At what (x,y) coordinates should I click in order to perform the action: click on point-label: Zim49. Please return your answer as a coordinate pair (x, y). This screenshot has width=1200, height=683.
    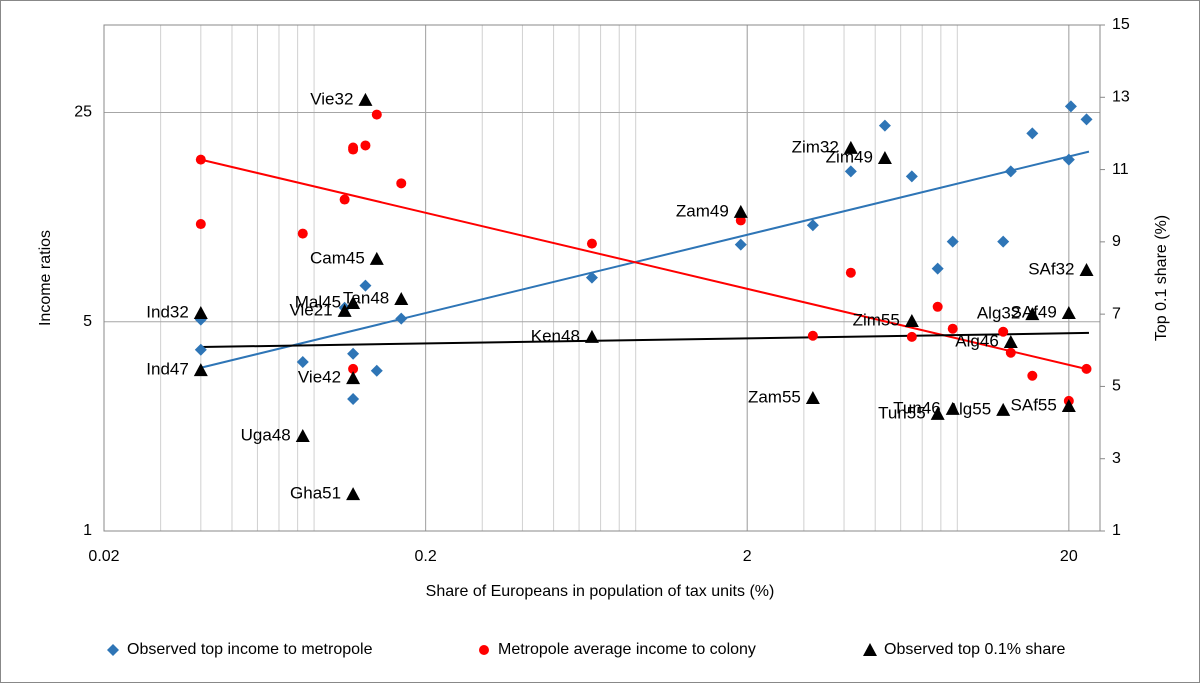
    Looking at the image, I should click on (849, 156).